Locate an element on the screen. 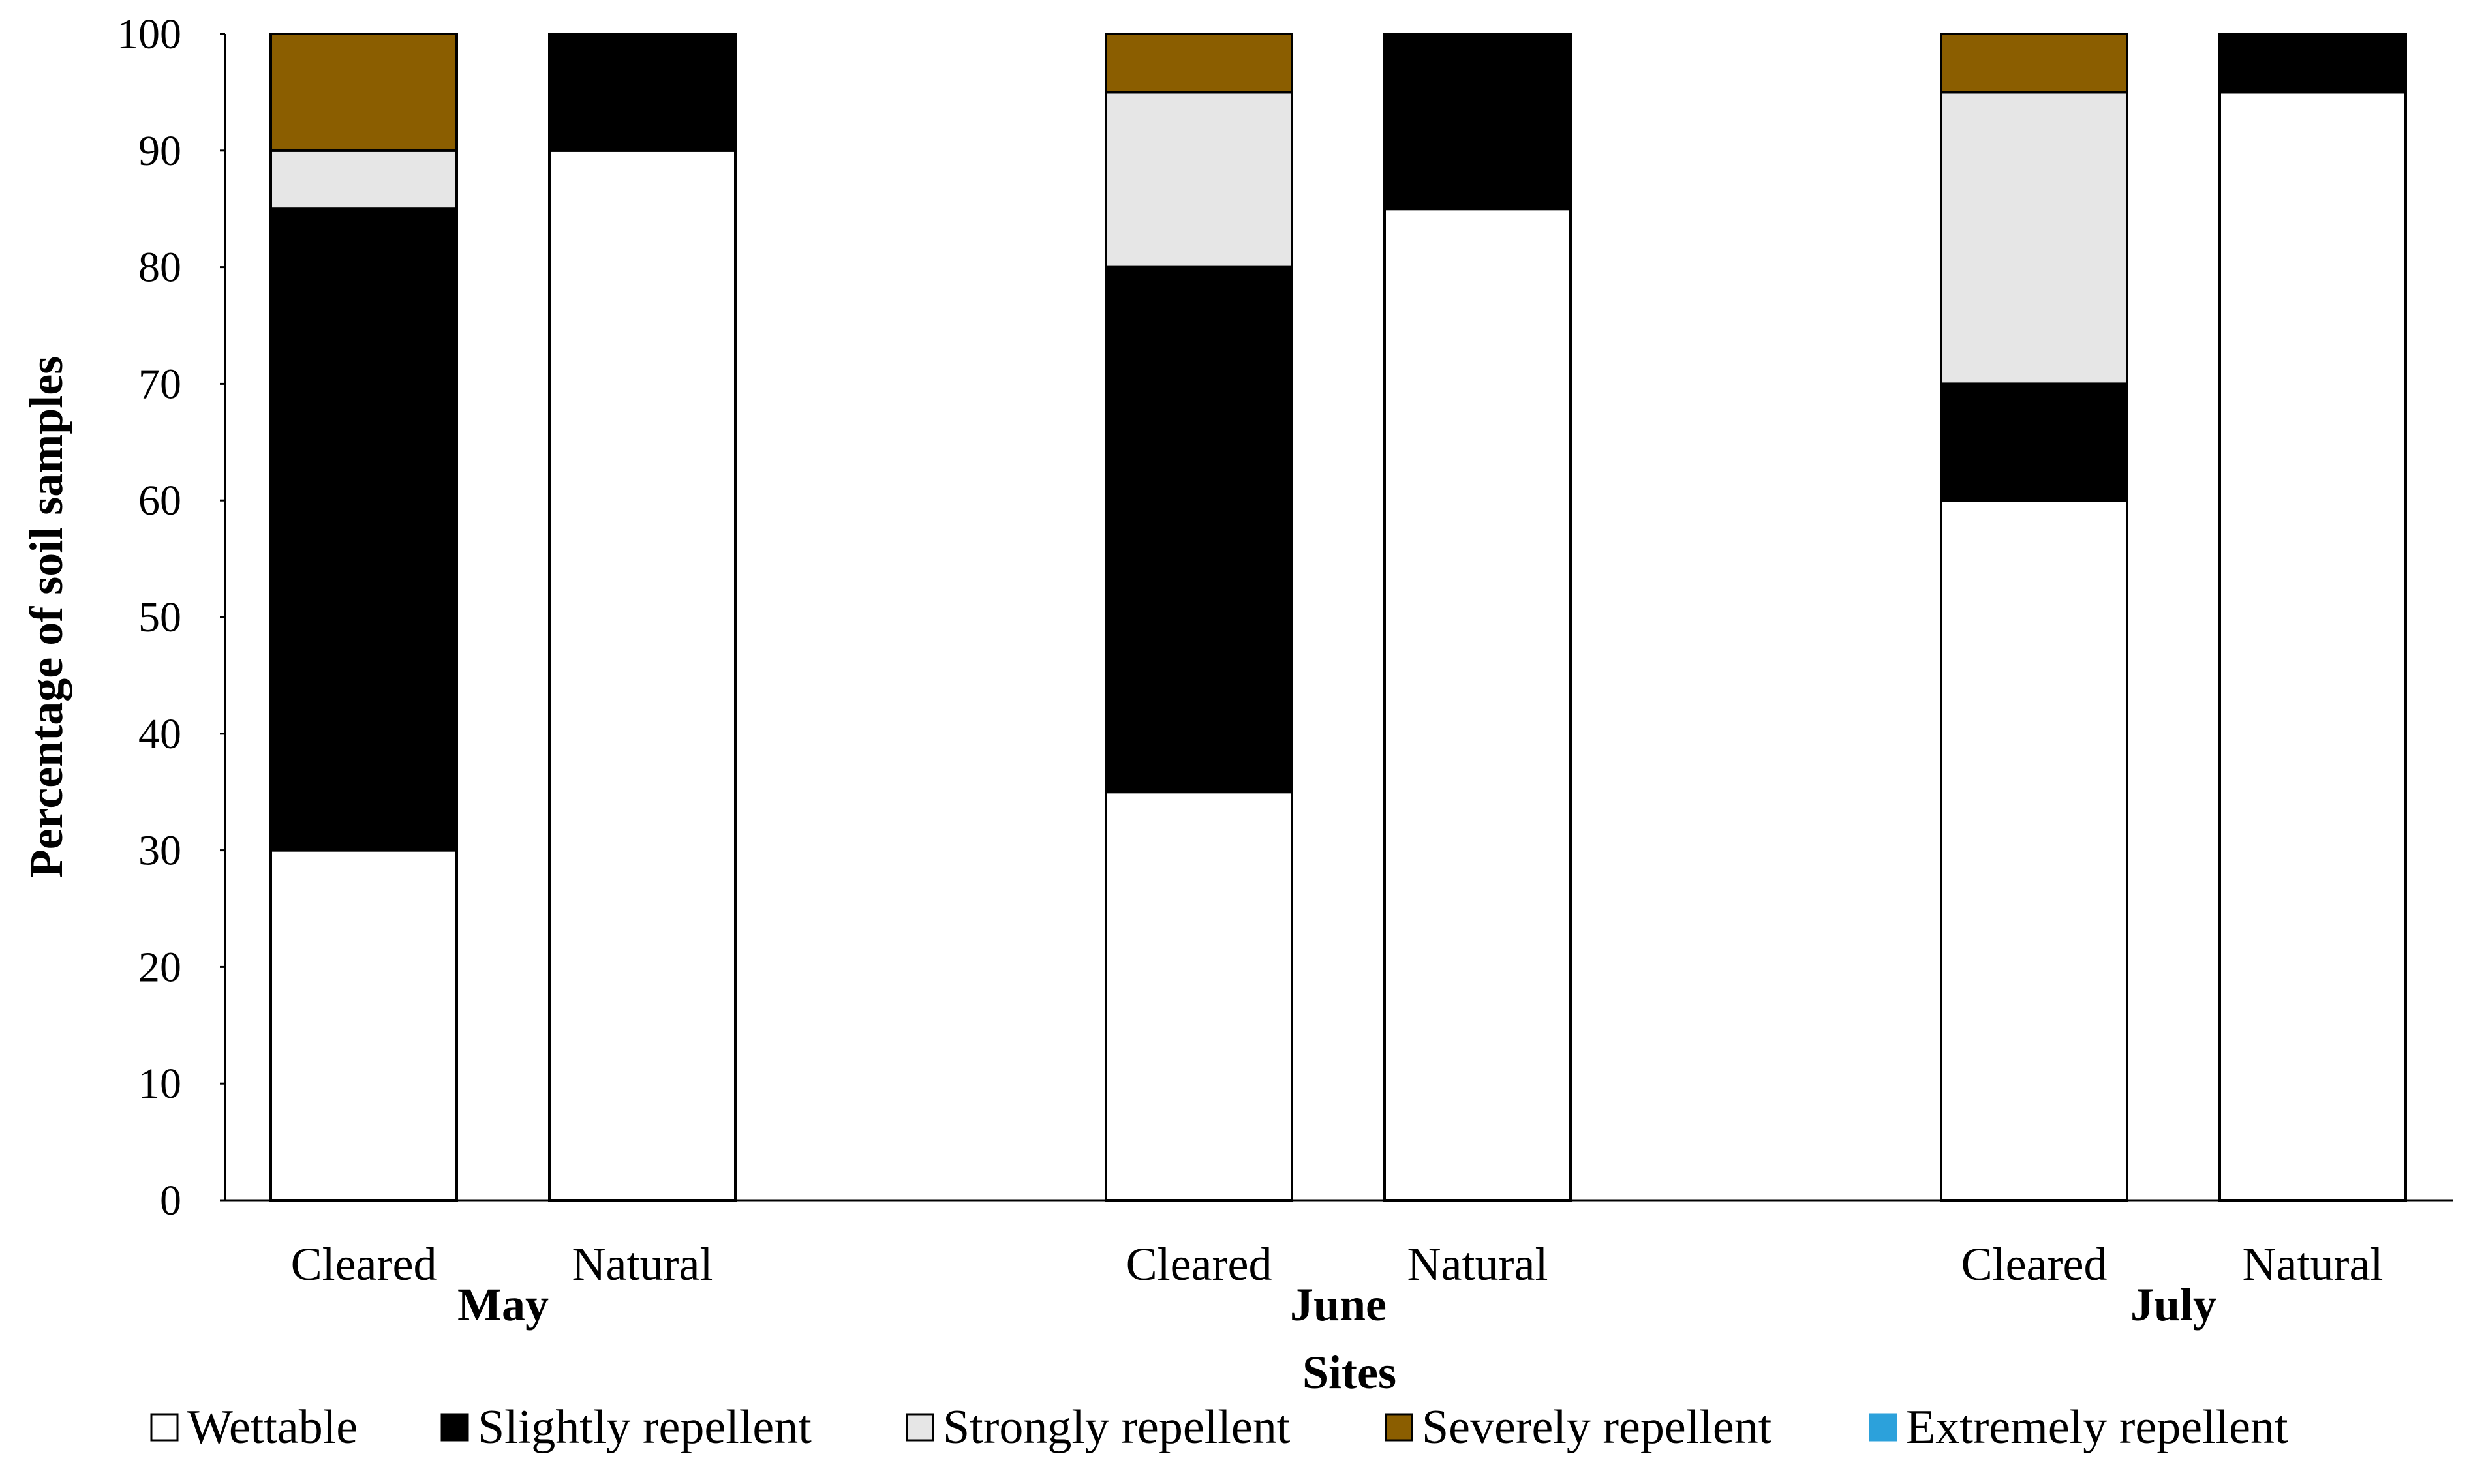 The image size is (2469, 1484). group-label-may: May is located at coordinates (503, 1305).